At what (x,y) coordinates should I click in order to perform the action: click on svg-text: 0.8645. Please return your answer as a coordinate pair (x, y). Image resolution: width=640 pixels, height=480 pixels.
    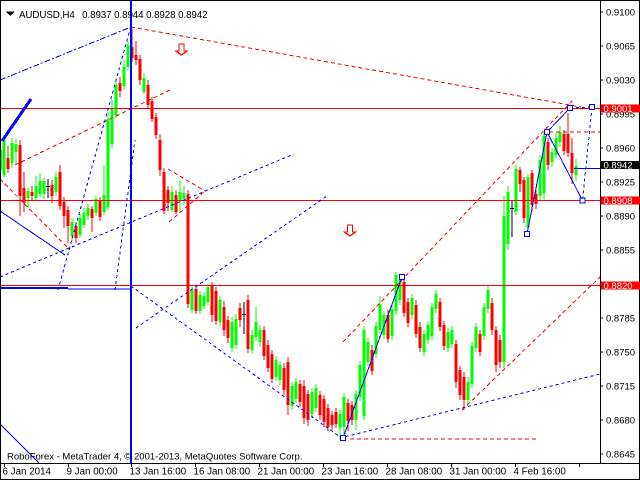
    Looking at the image, I should click on (620, 455).